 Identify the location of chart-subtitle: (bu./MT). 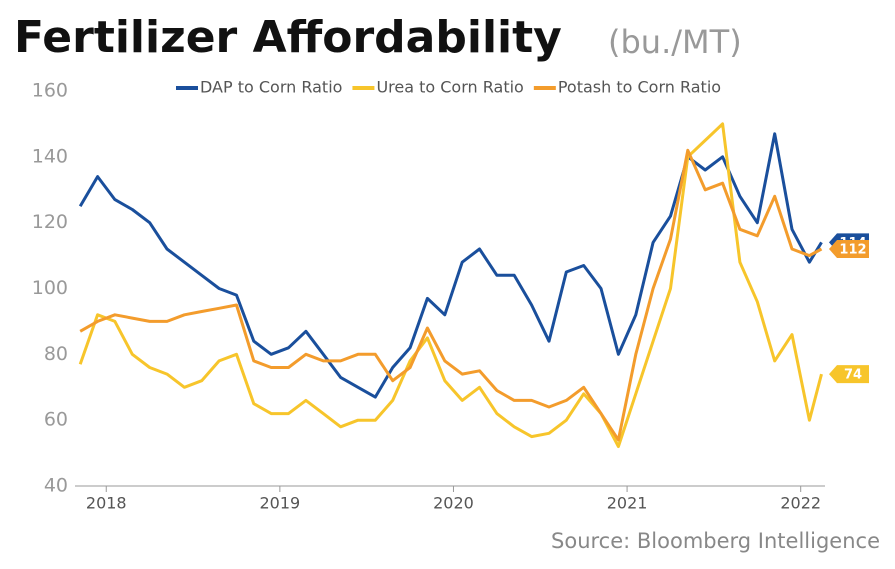
(675, 42).